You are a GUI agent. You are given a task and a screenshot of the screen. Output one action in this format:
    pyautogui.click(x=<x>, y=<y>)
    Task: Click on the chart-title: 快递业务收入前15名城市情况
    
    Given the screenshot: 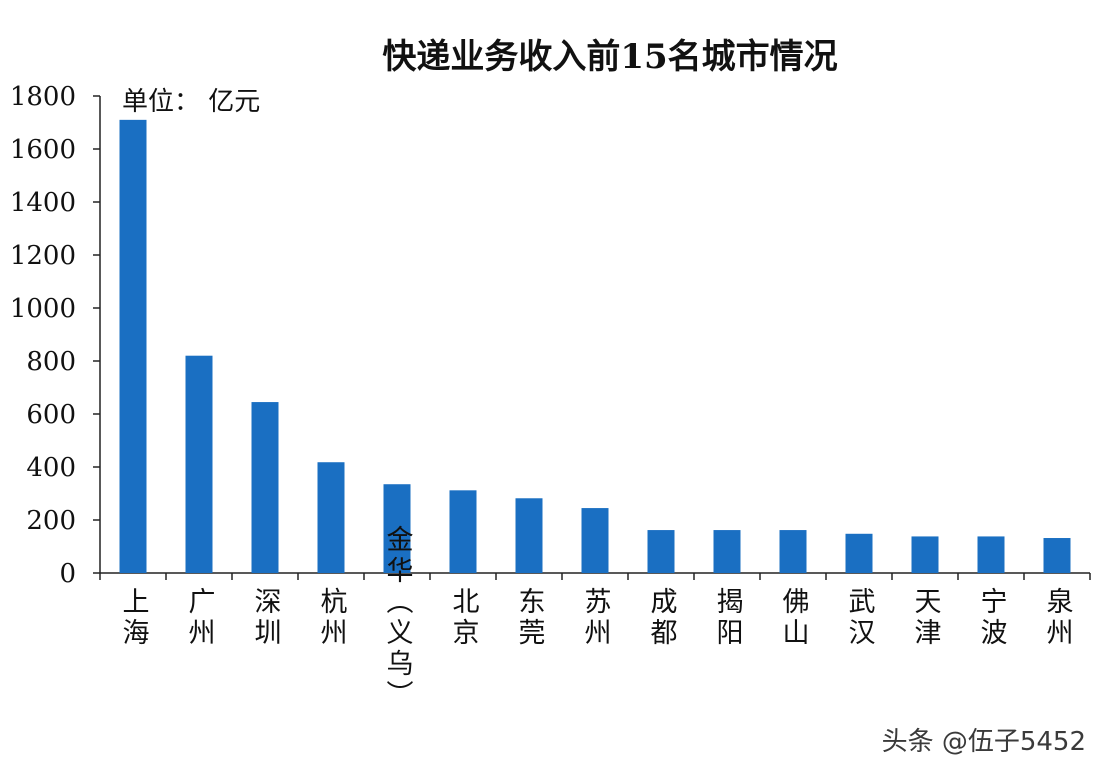 What is the action you would take?
    pyautogui.click(x=609, y=57)
    